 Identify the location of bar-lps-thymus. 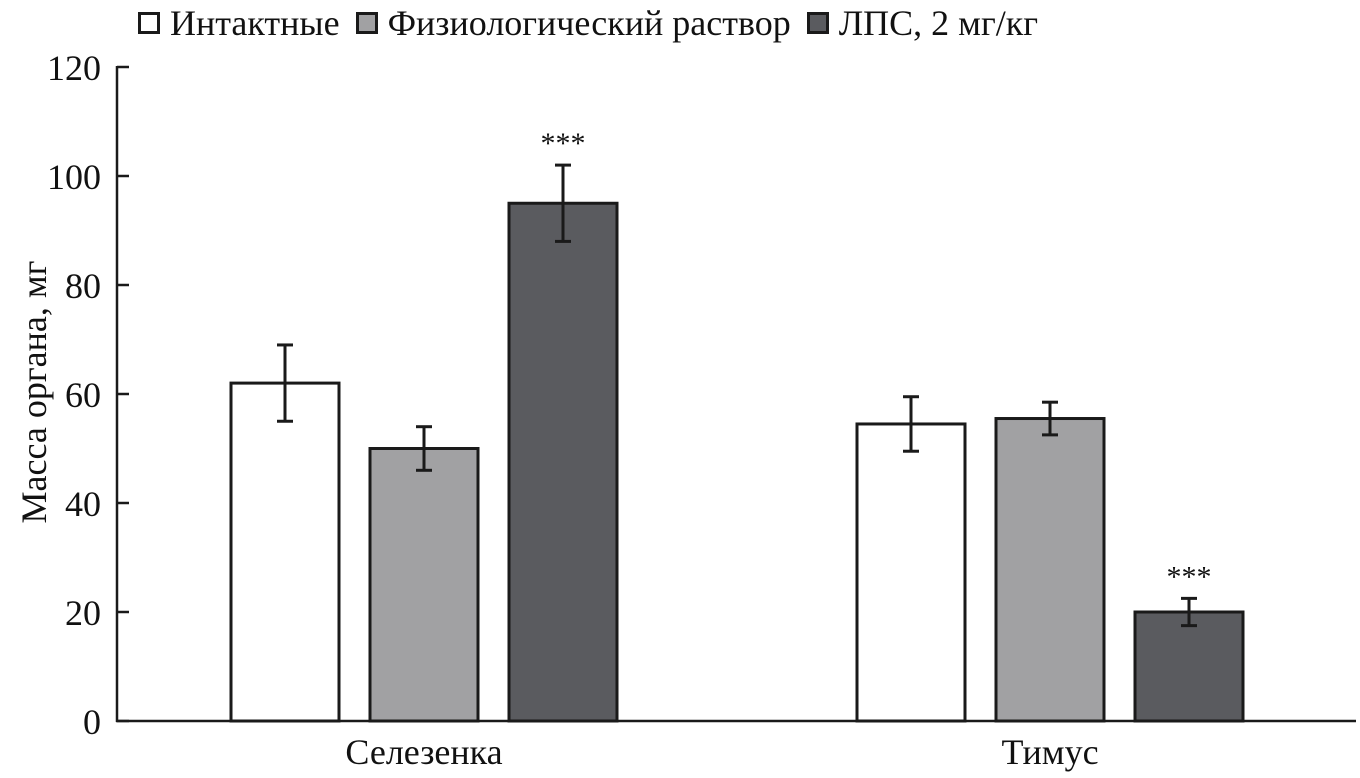
(1189, 666).